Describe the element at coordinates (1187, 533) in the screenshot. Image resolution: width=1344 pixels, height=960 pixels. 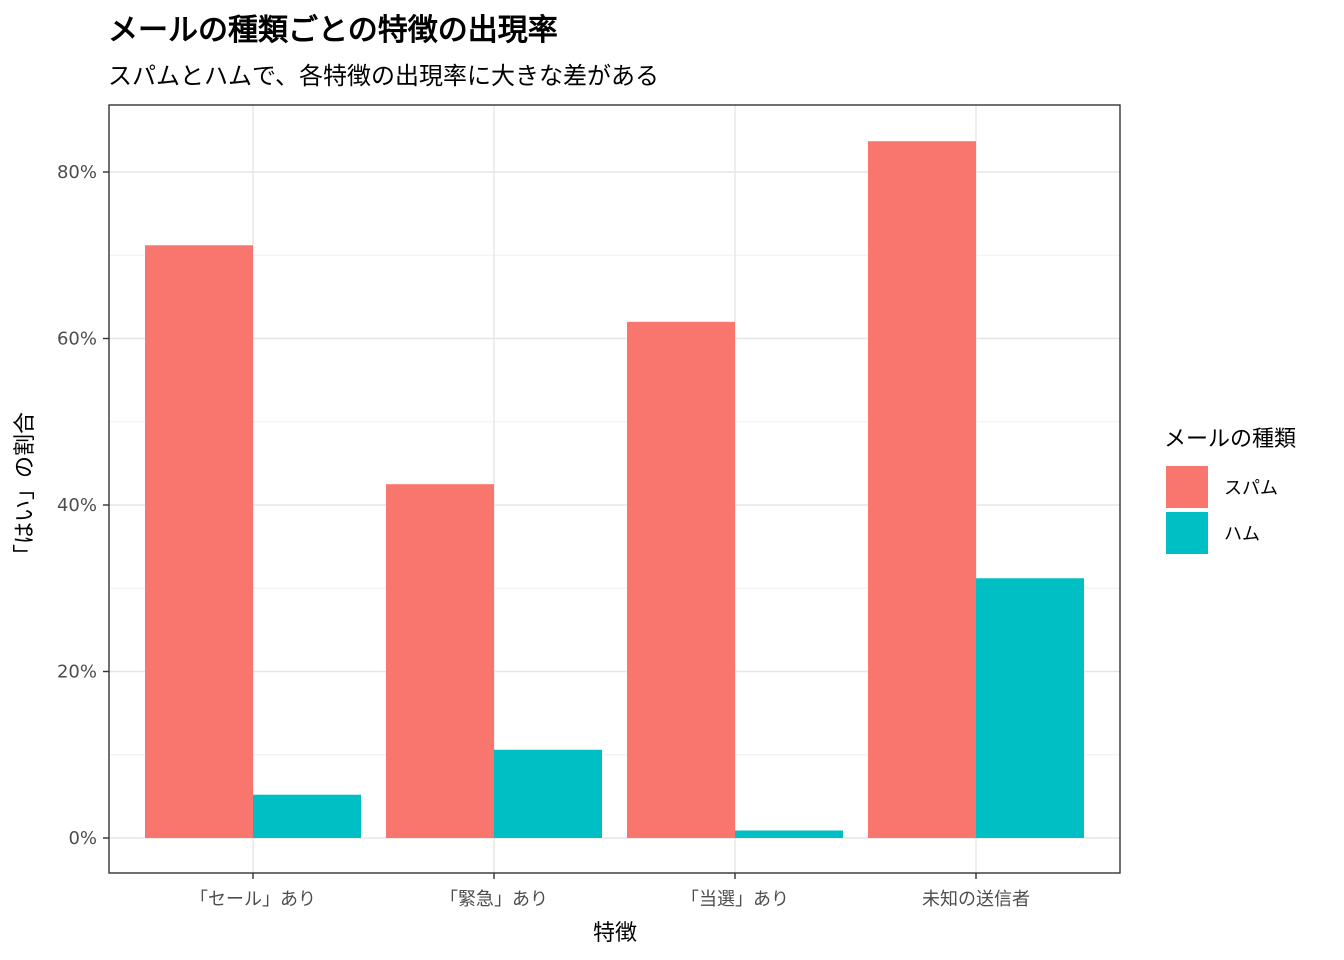
I see `legend-key-ham` at that location.